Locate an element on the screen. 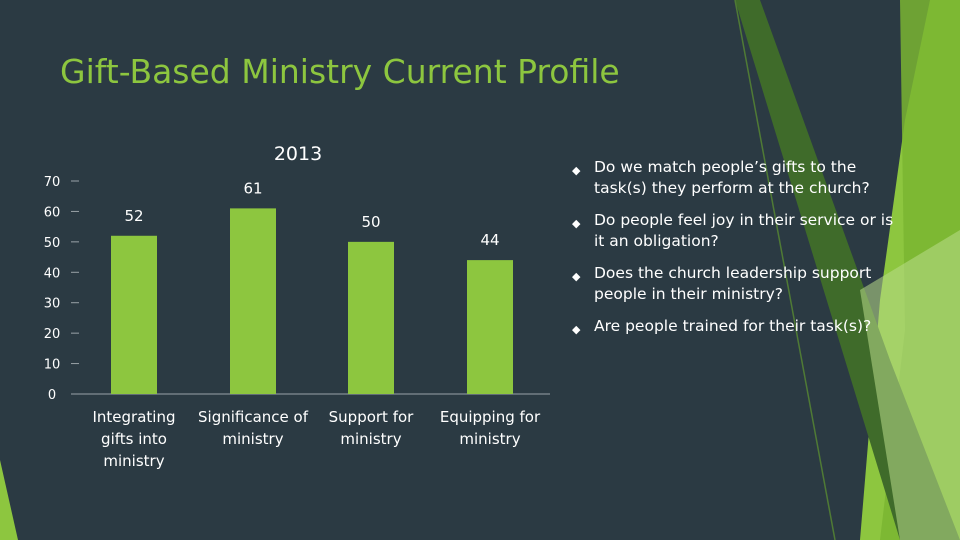 This screenshot has width=960, height=540. bar-value-label: 50 is located at coordinates (370, 222).